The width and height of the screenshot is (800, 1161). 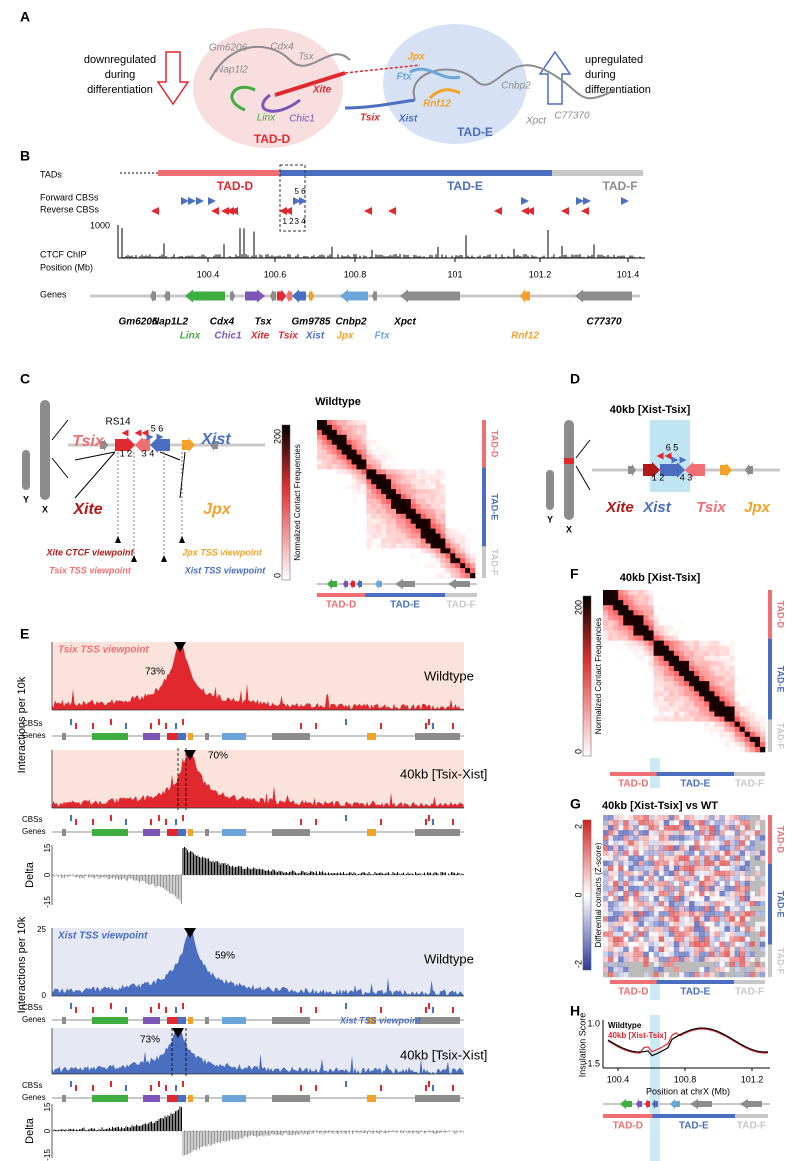 What do you see at coordinates (600, 75) in the screenshot?
I see `note: during` at bounding box center [600, 75].